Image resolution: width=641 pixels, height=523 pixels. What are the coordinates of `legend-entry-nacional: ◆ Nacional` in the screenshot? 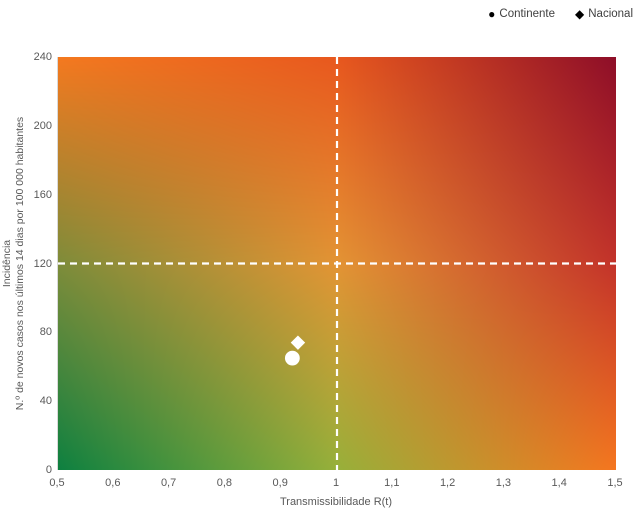 It's located at (604, 14).